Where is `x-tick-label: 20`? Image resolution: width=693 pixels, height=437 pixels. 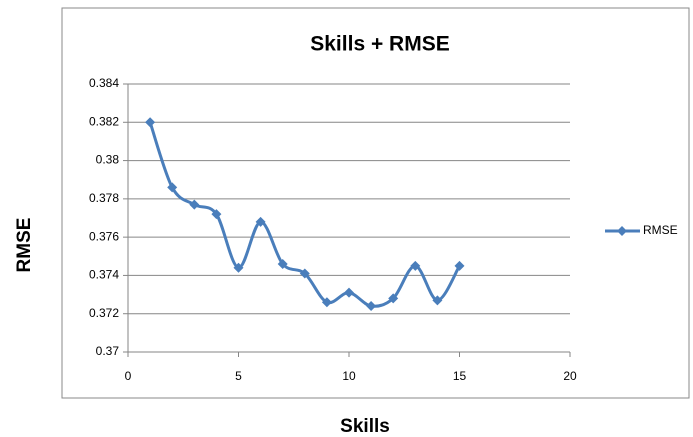 x-tick-label: 20 is located at coordinates (570, 376).